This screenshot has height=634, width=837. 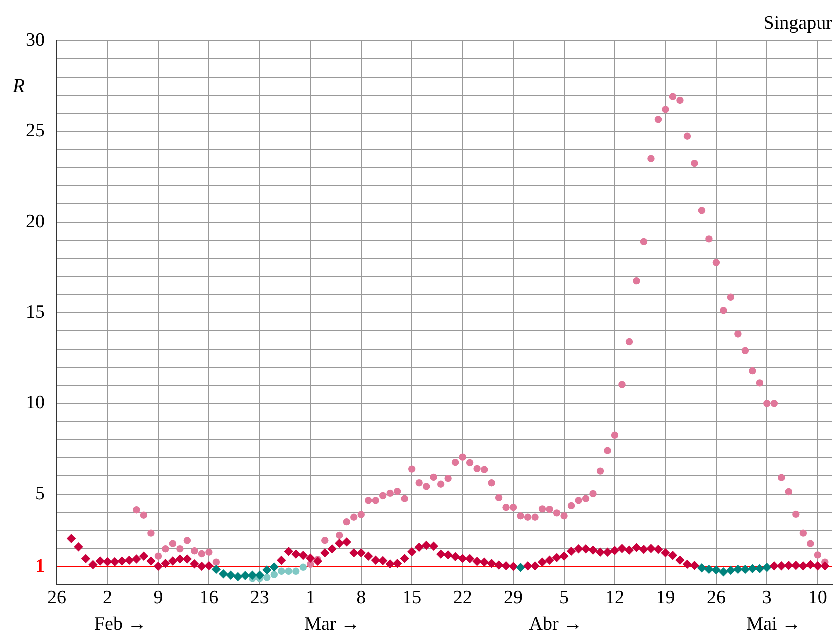 What do you see at coordinates (35, 40) in the screenshot?
I see `y-tick-label: 30` at bounding box center [35, 40].